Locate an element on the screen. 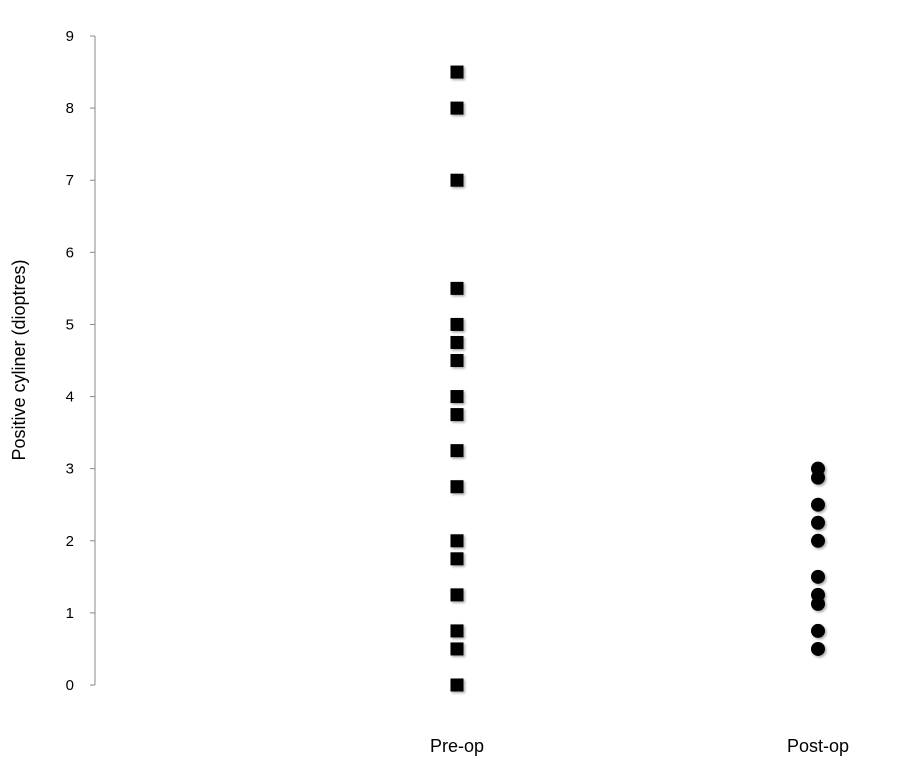 The image size is (900, 780). y-tick-label: 0 is located at coordinates (70, 685).